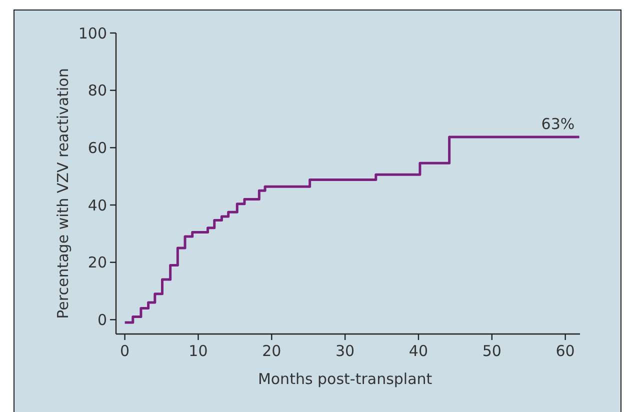  What do you see at coordinates (198, 351) in the screenshot?
I see `x-tick-label: 10` at bounding box center [198, 351].